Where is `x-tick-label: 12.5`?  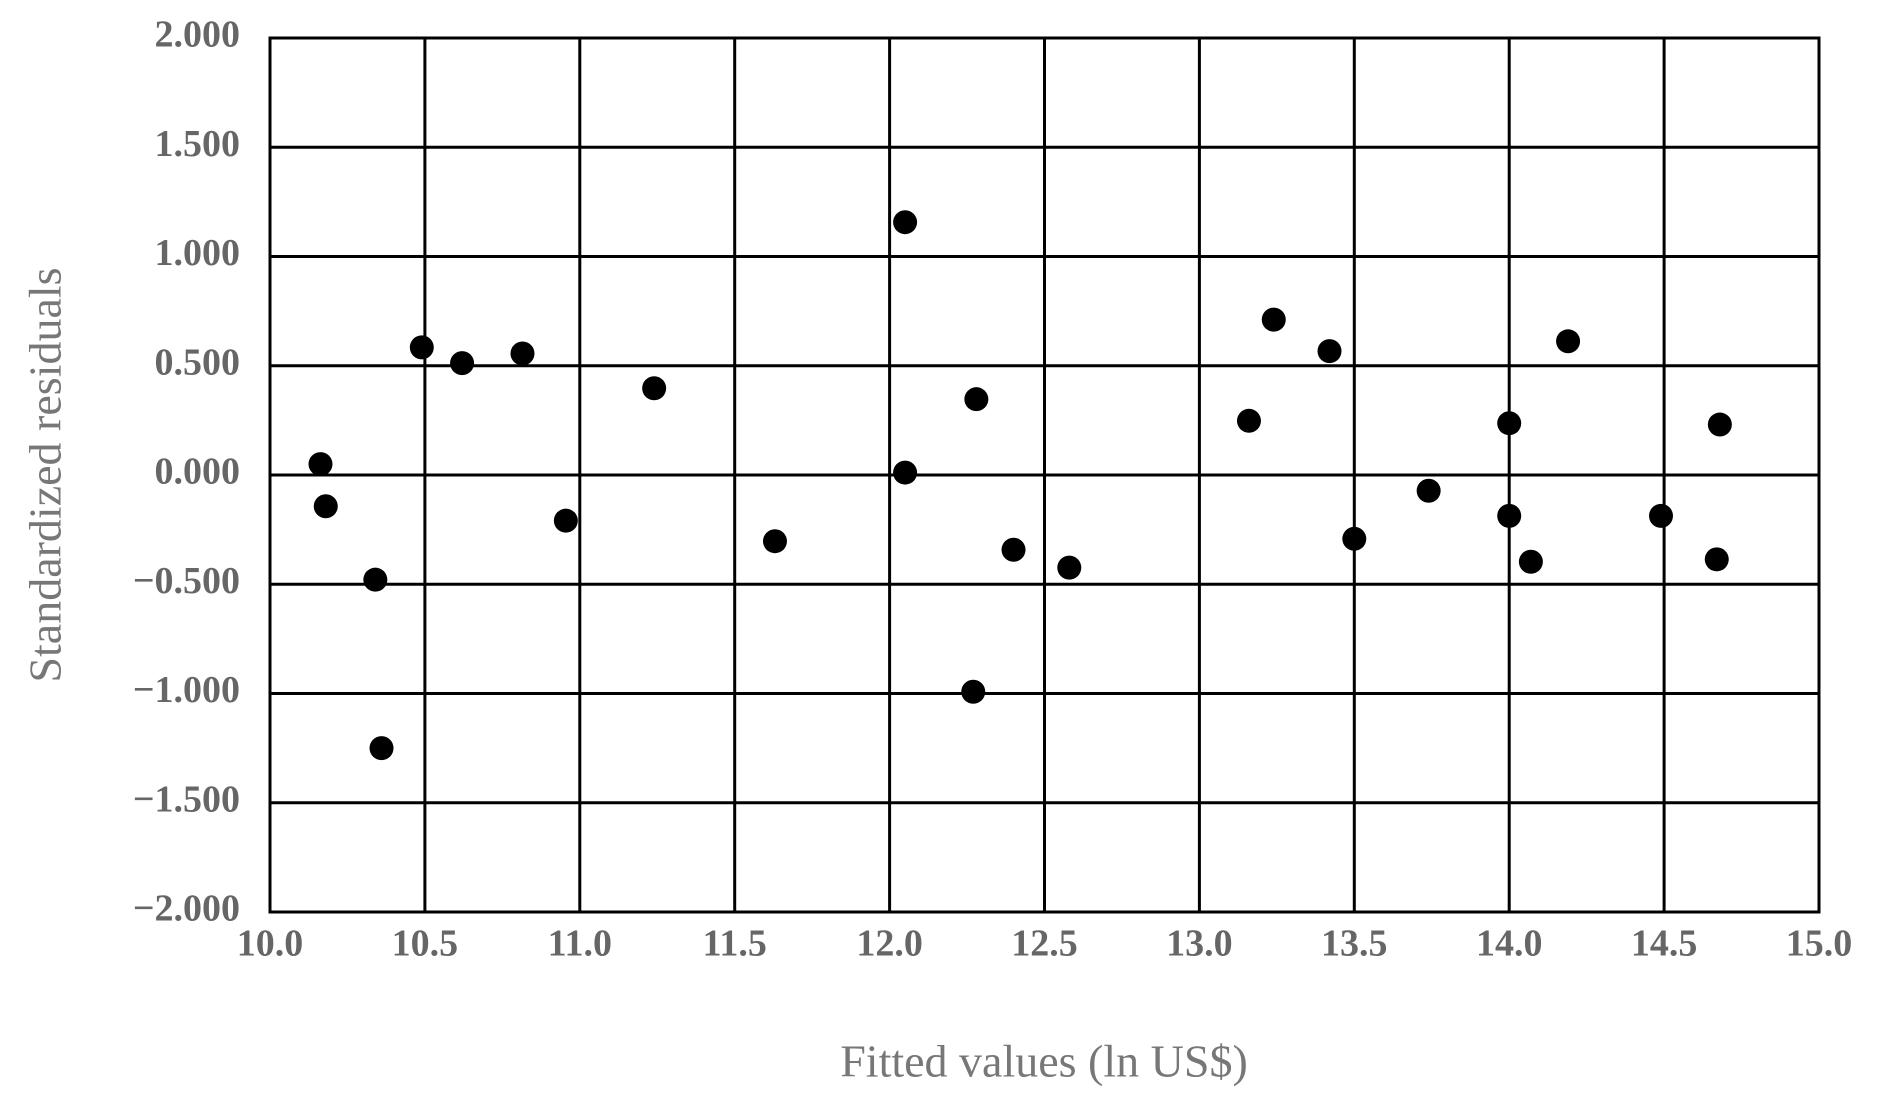
x-tick-label: 12.5 is located at coordinates (1044, 944).